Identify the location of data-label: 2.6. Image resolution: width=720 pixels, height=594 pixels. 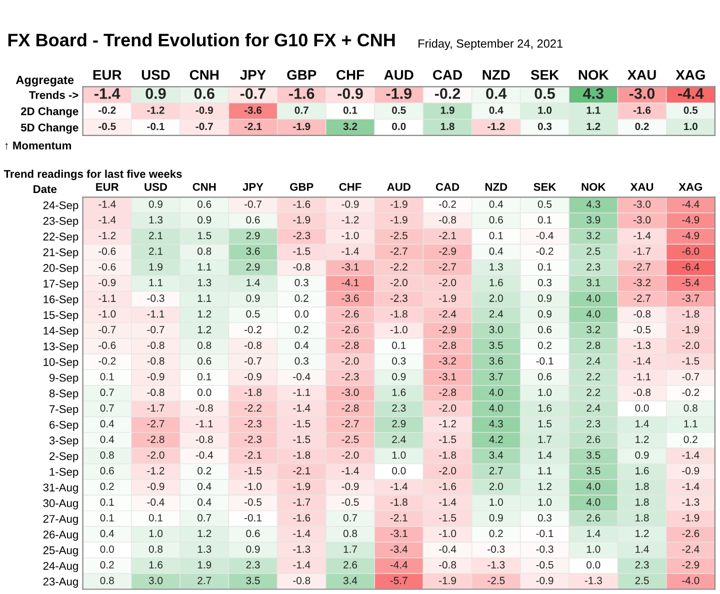
(593, 440).